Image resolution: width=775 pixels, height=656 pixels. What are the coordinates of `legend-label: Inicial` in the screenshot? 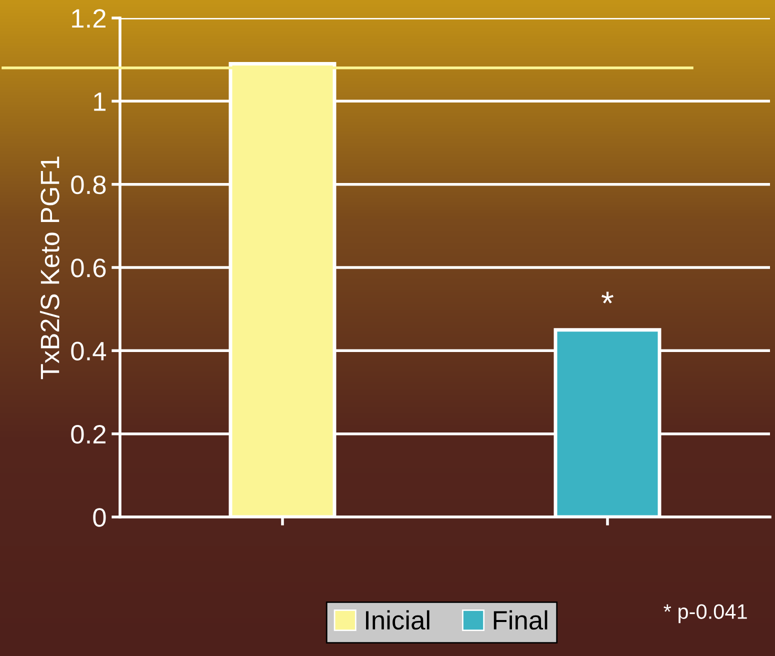 It's located at (398, 620).